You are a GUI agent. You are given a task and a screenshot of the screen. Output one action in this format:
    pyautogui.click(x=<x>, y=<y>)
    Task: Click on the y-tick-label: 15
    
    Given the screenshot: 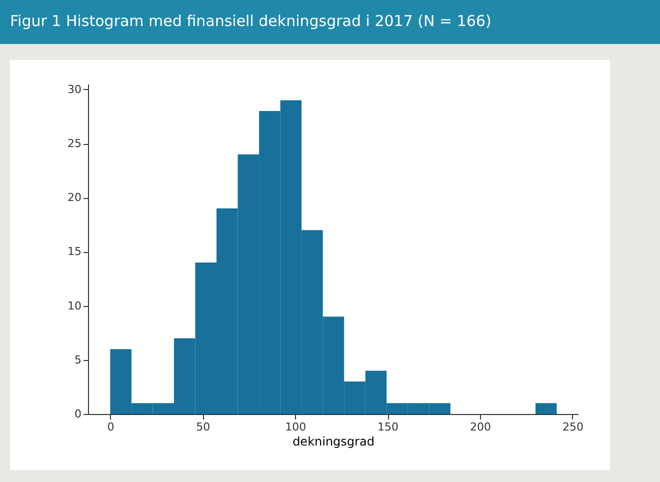 What is the action you would take?
    pyautogui.click(x=75, y=251)
    